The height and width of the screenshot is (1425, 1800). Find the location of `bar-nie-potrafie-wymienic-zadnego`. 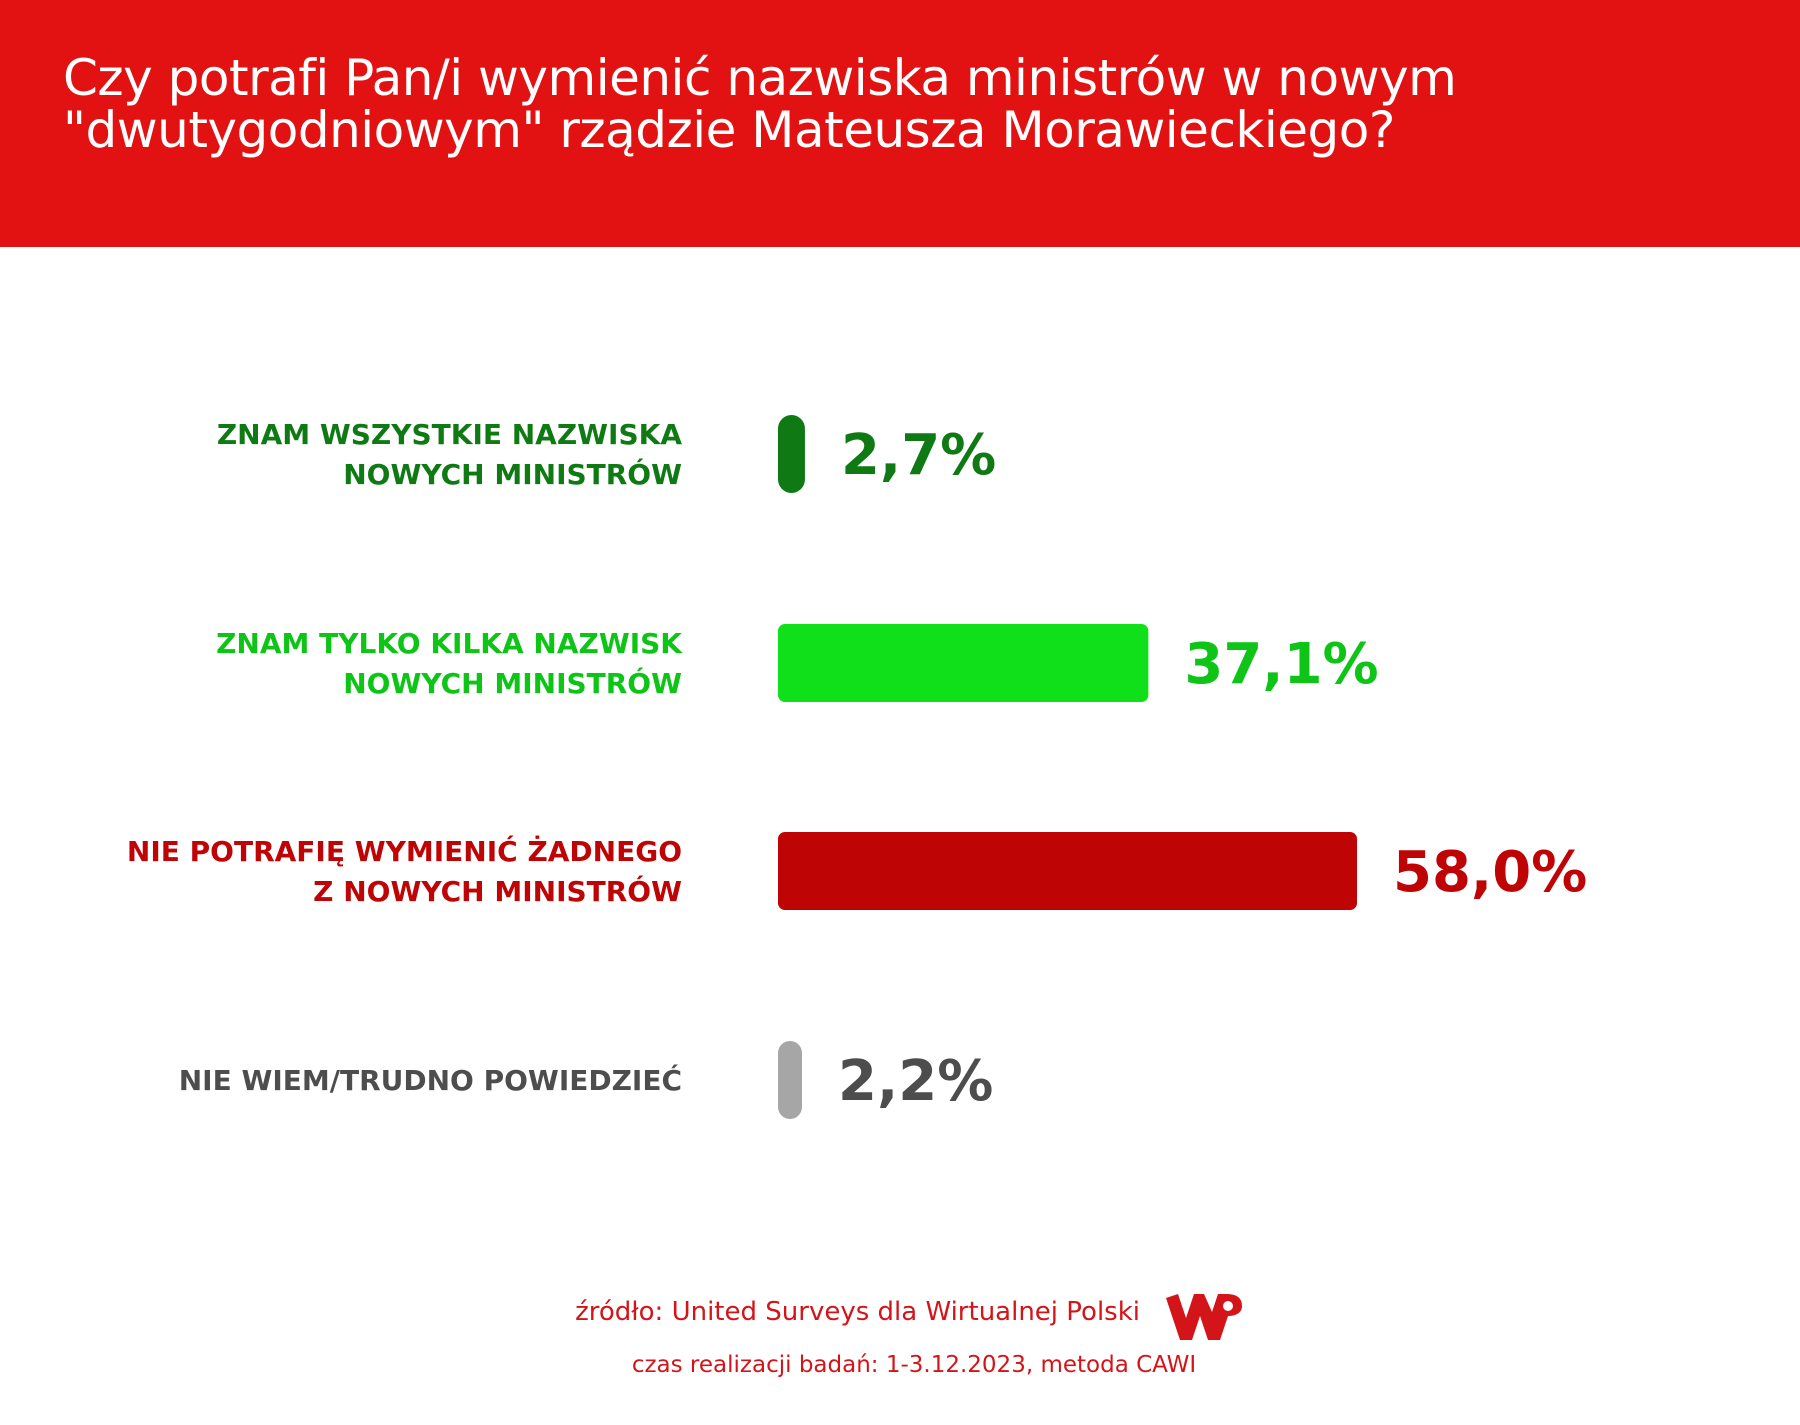

bar-nie-potrafie-wymienic-zadnego is located at coordinates (1067, 871).